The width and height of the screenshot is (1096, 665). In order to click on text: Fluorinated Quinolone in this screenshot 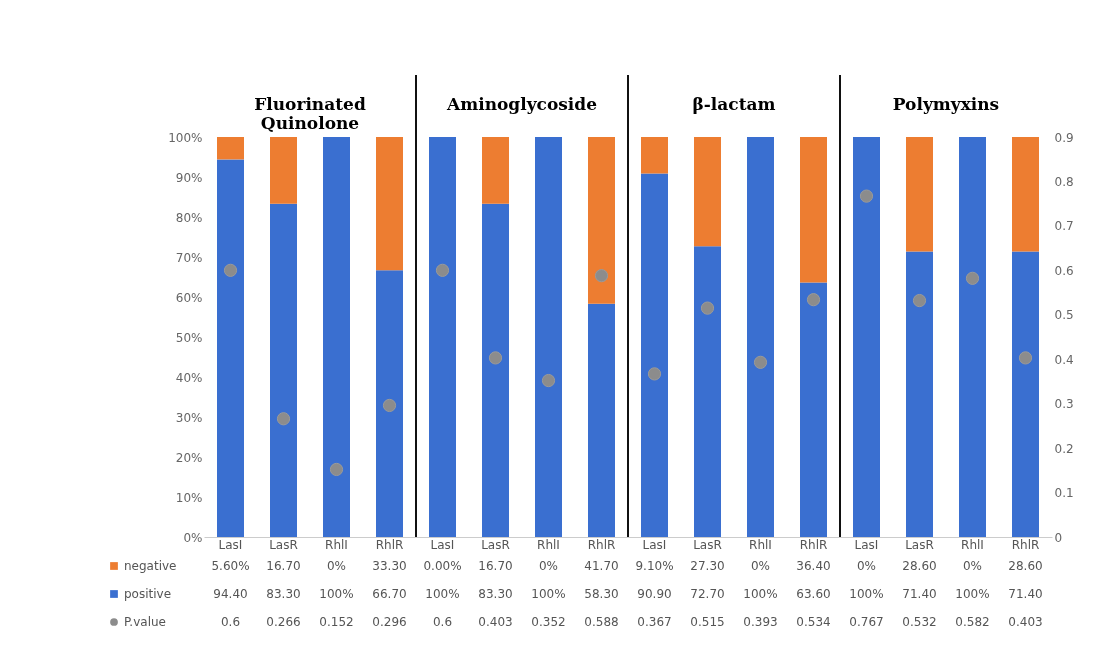, I will do `click(310, 113)`.